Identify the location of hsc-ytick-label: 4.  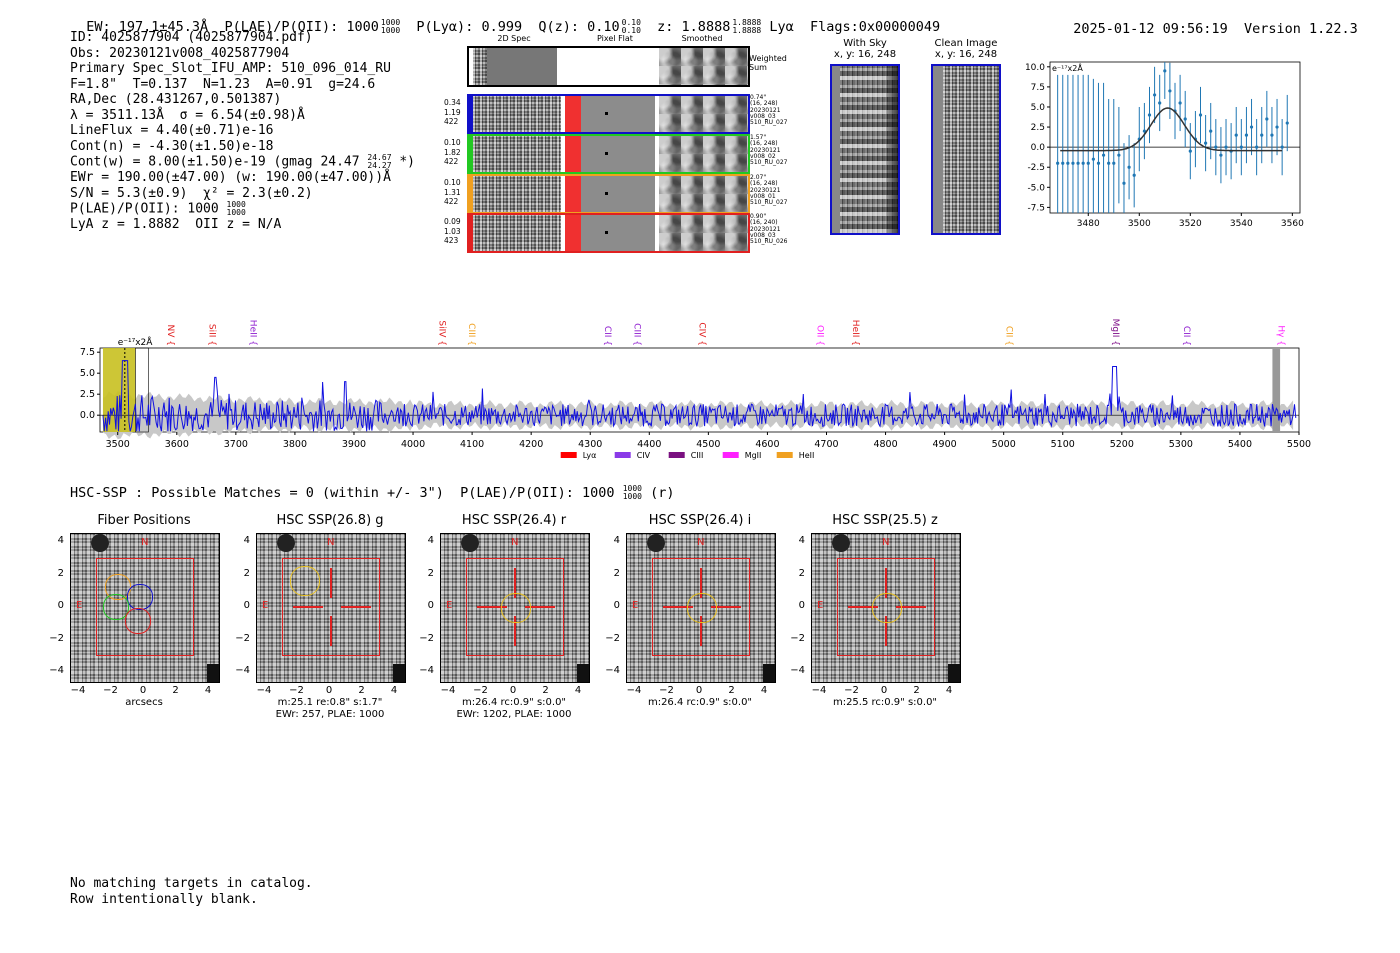
(430, 540).